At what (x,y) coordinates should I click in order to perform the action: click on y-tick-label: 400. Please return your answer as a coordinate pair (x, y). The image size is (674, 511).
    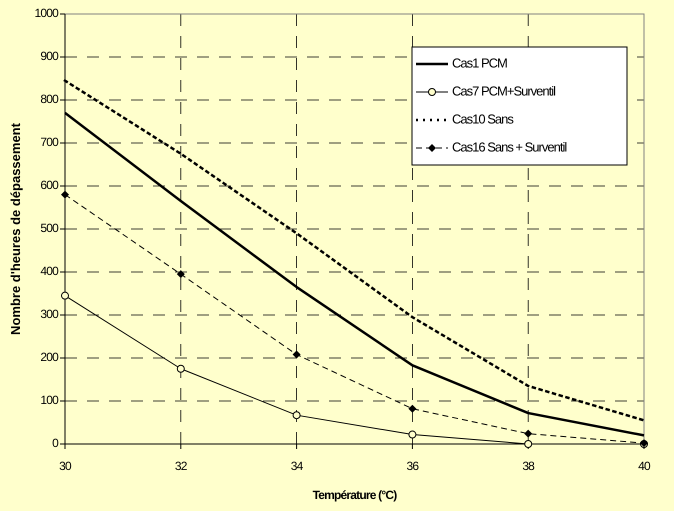
    Looking at the image, I should click on (50, 271).